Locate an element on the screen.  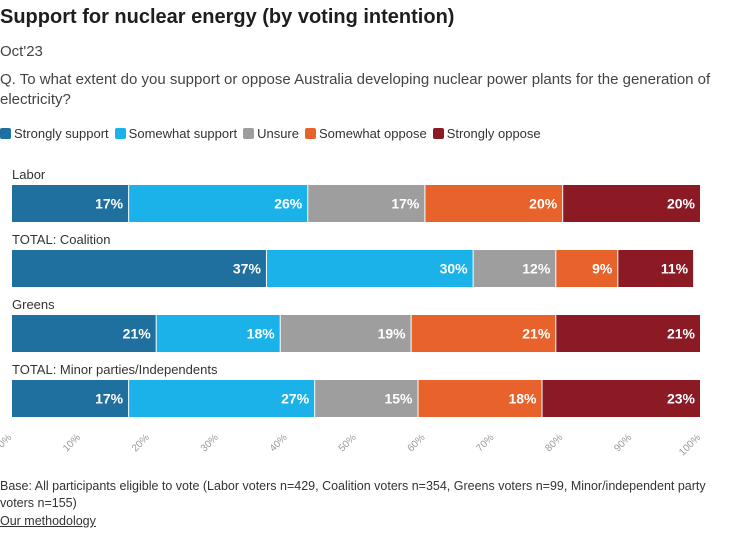
legend-item-strongly-oppose: Strongly oppose is located at coordinates (486, 133).